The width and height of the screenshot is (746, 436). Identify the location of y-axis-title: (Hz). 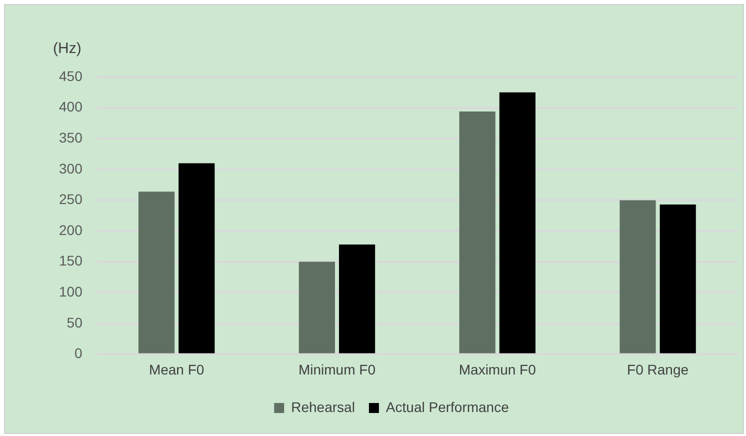
(67, 49).